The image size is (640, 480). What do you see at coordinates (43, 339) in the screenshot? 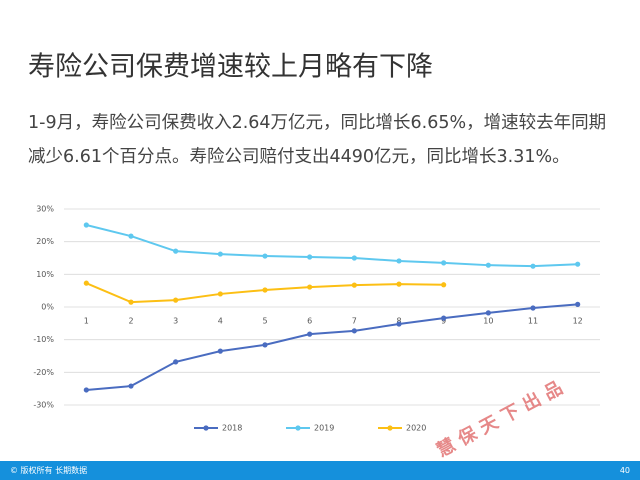
I see `y-tick-label: -10%` at bounding box center [43, 339].